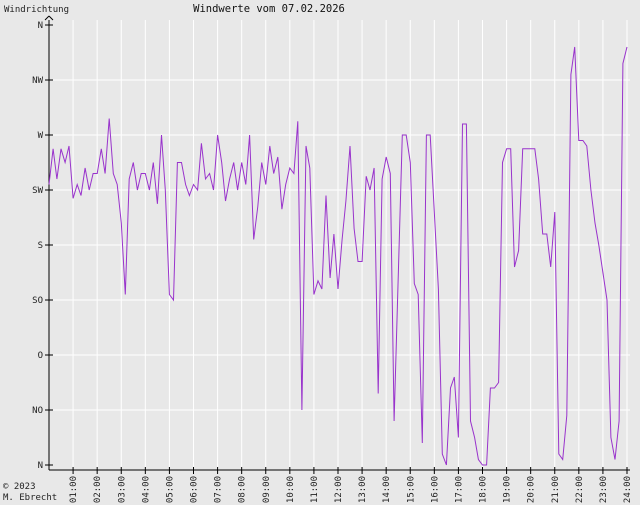 This screenshot has width=640, height=505. I want to click on x-tick-label: 10:00, so click(291, 489).